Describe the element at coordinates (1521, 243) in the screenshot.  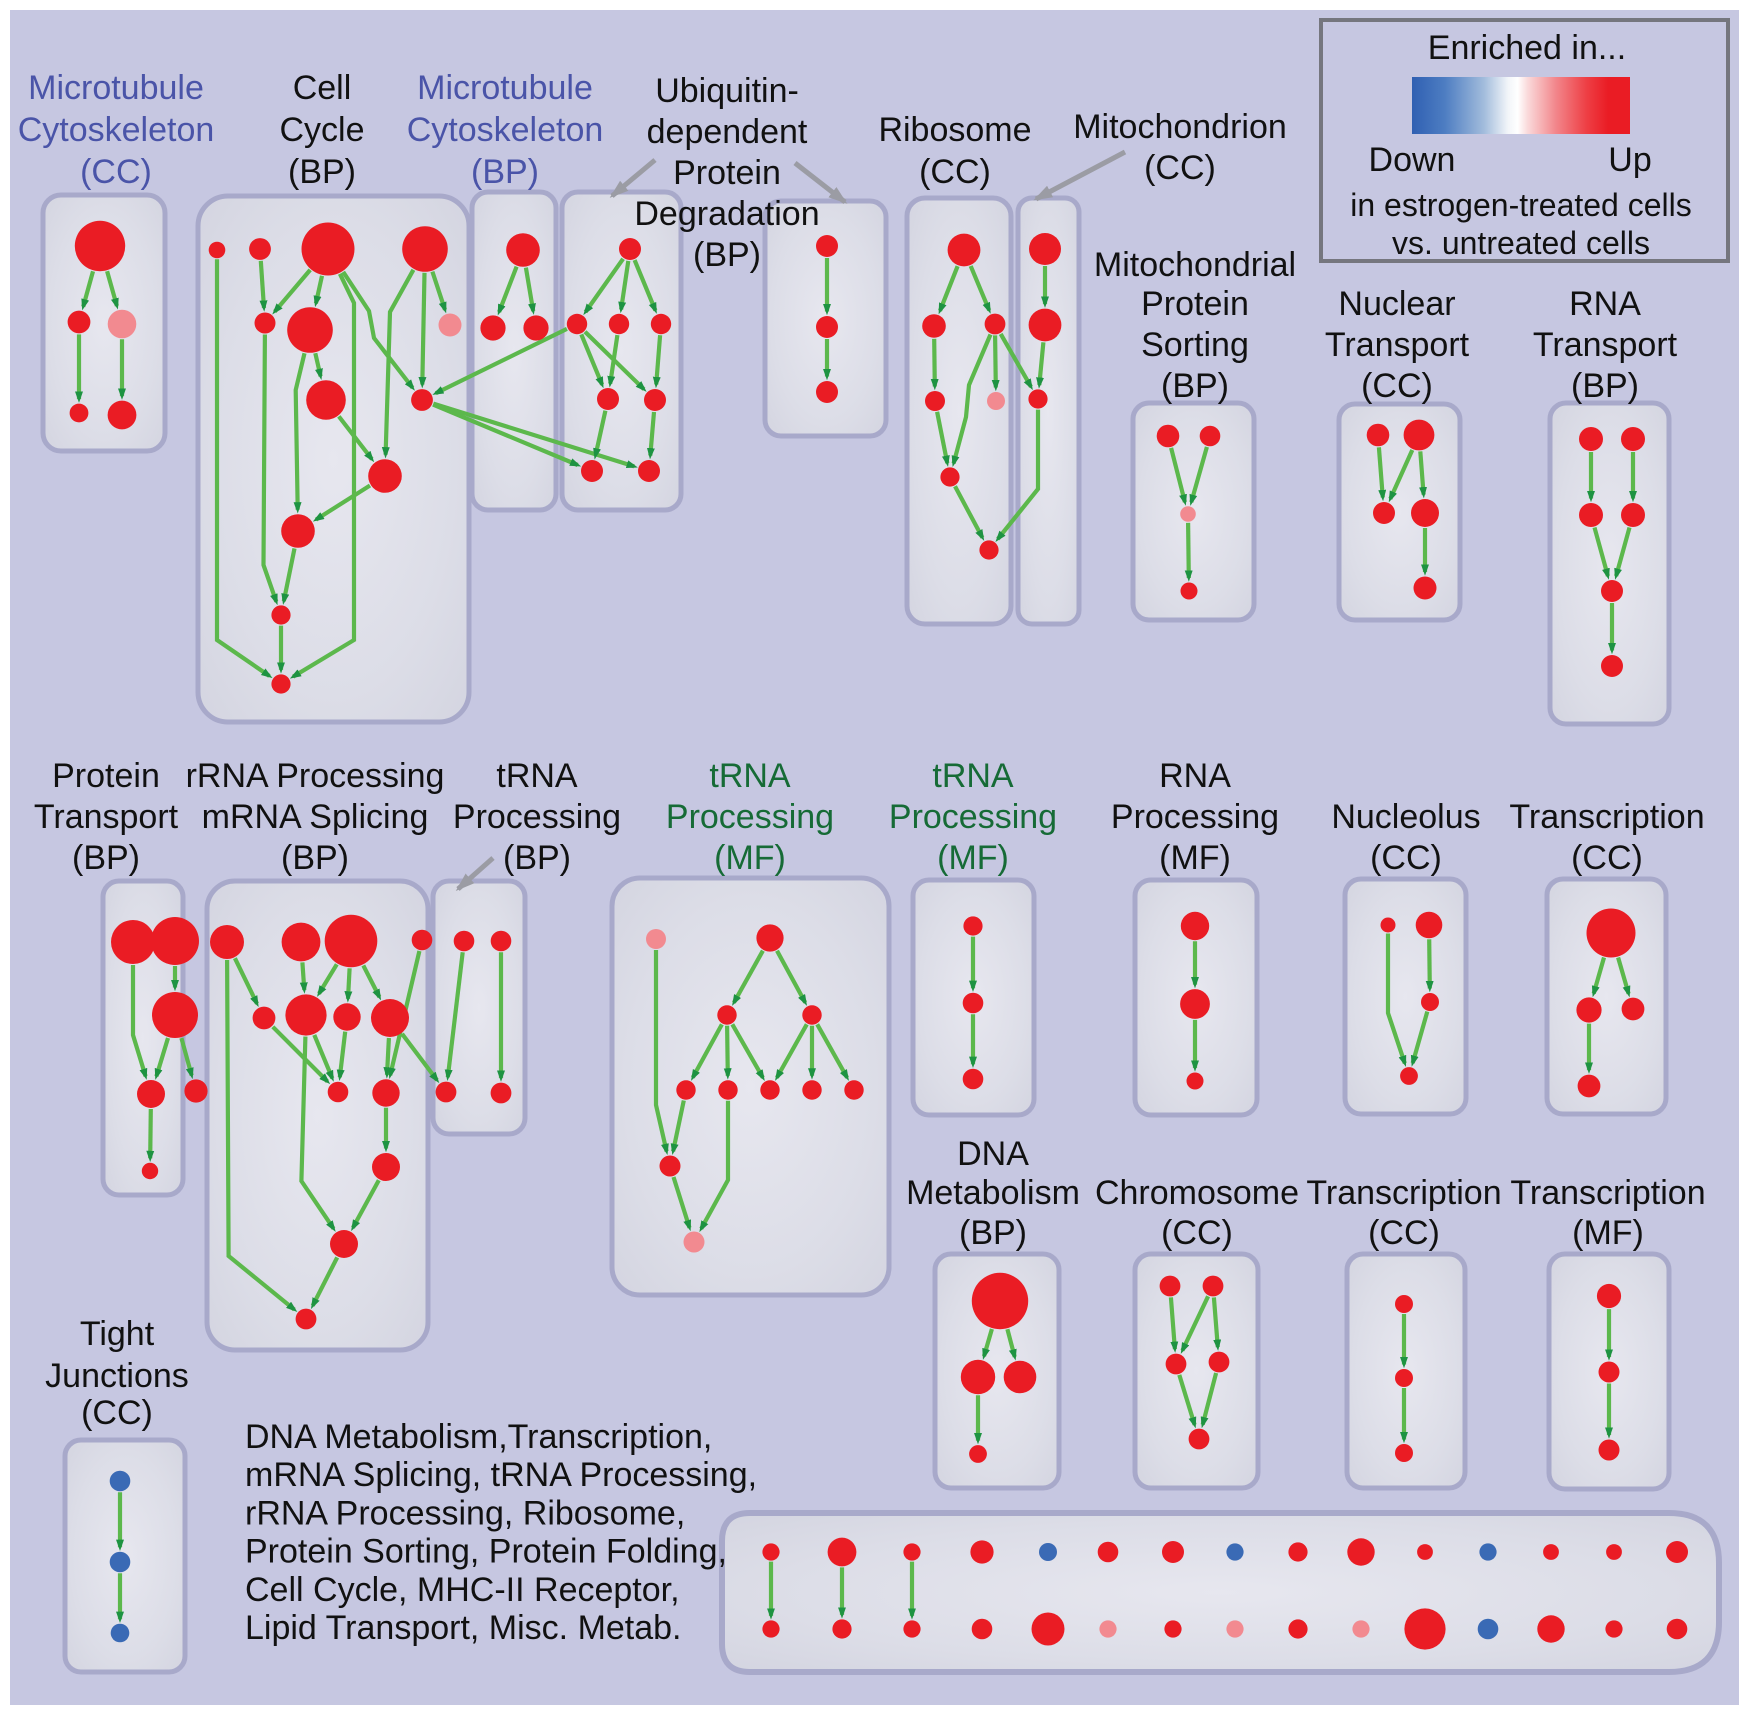
I see `svg-text: vs. untreated cells` at that location.